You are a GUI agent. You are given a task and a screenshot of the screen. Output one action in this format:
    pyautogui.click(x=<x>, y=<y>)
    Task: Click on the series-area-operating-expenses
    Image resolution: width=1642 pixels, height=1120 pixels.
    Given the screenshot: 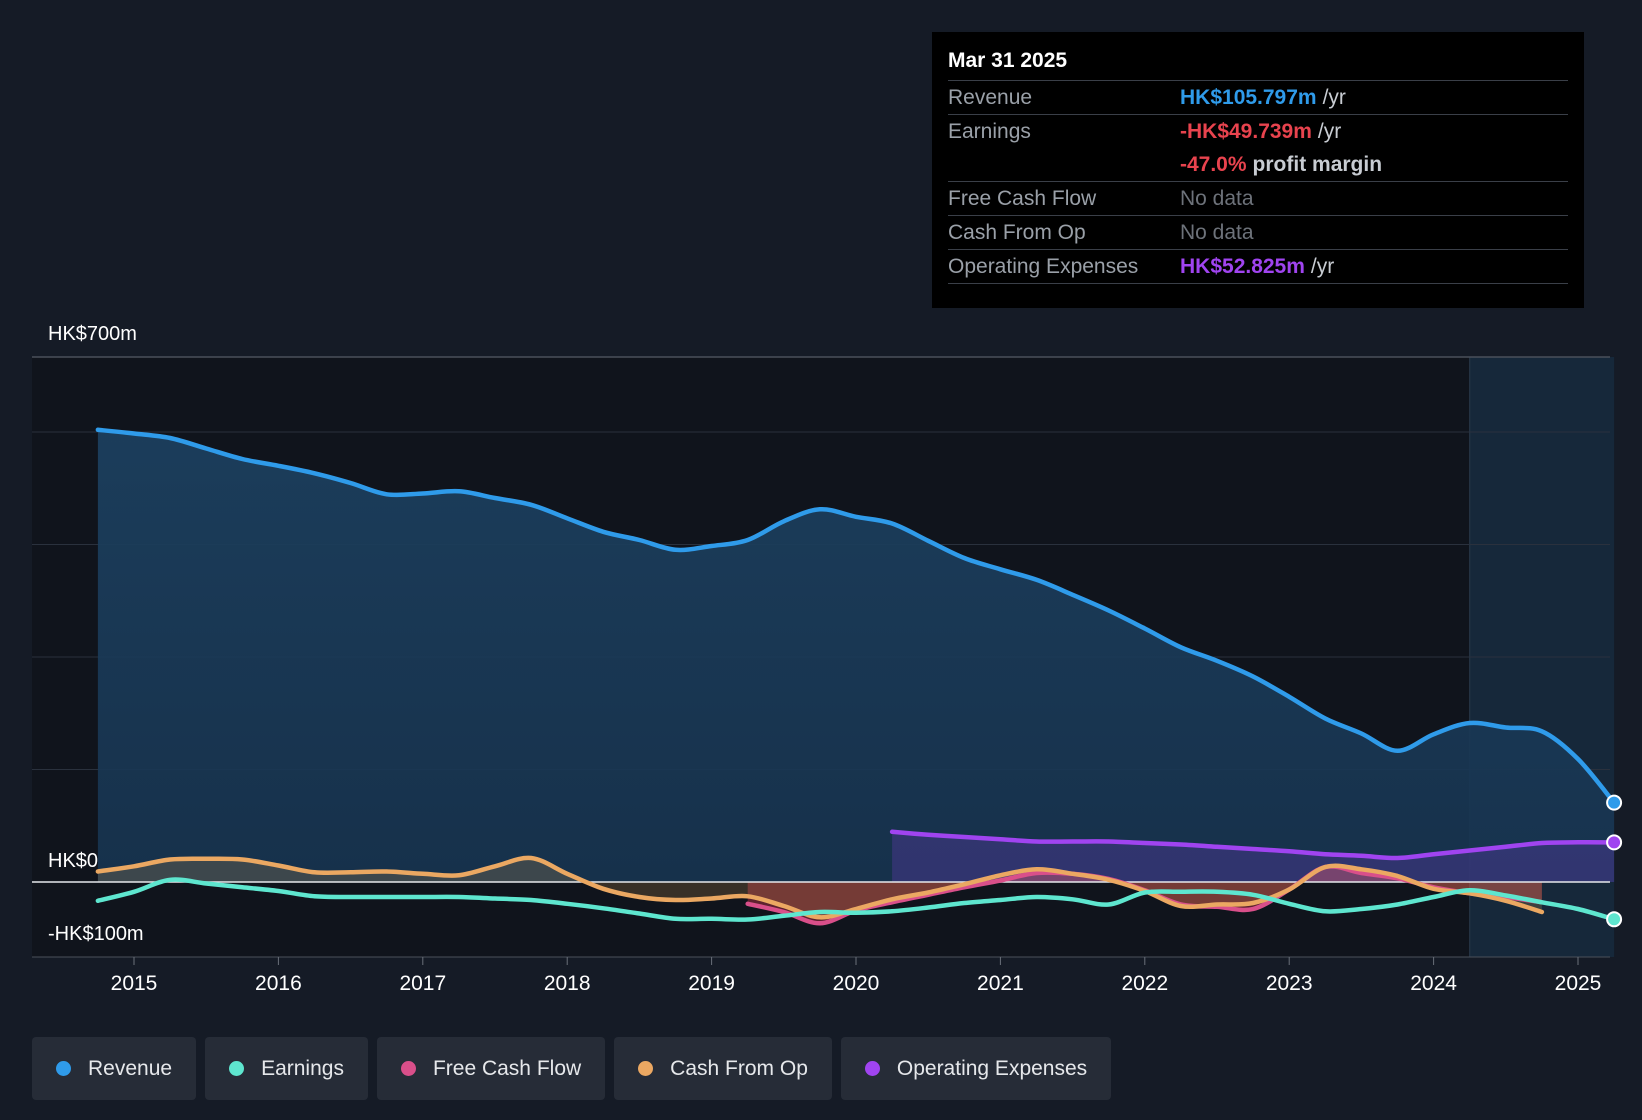 What is the action you would take?
    pyautogui.click(x=1253, y=856)
    